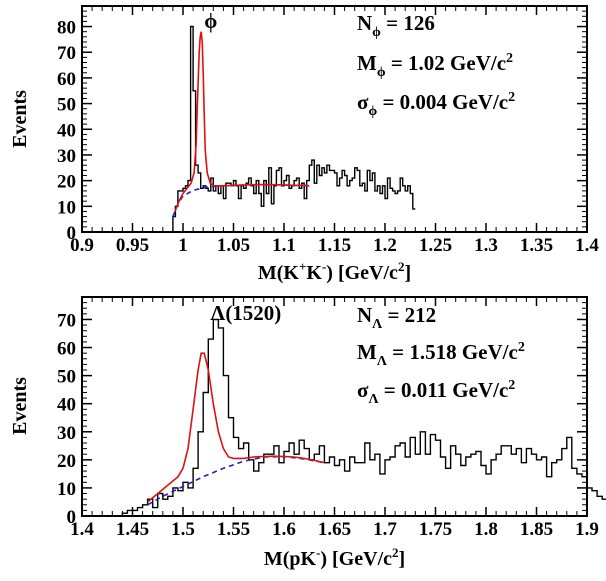  I want to click on peak-label: Λ(1520), so click(245, 313).